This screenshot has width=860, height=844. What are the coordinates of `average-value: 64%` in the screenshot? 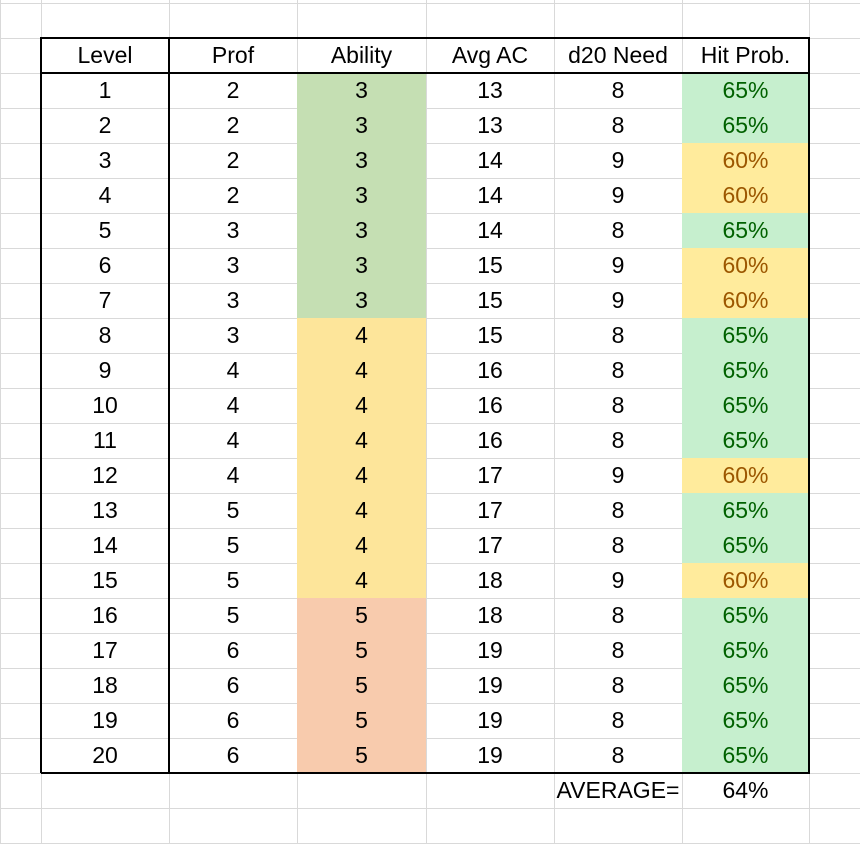 It's located at (745, 790).